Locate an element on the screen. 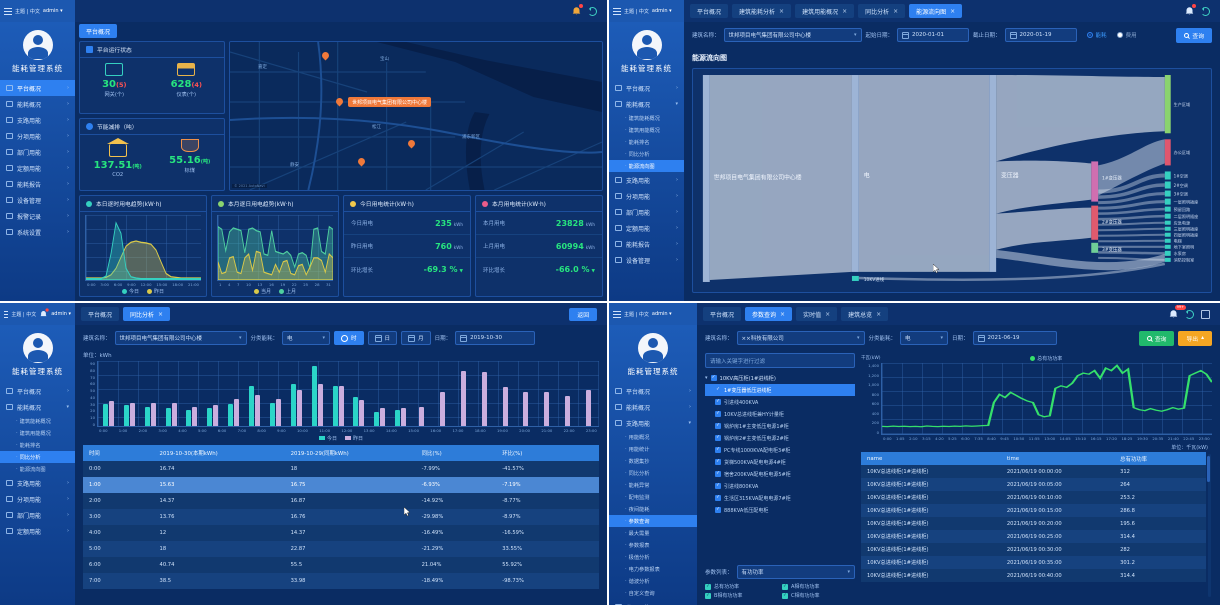 The width and height of the screenshot is (1220, 605). table-row: 10KV总进线柜(1#进线柜) 2021/06/19 00:30:00 282 is located at coordinates (1033, 549).